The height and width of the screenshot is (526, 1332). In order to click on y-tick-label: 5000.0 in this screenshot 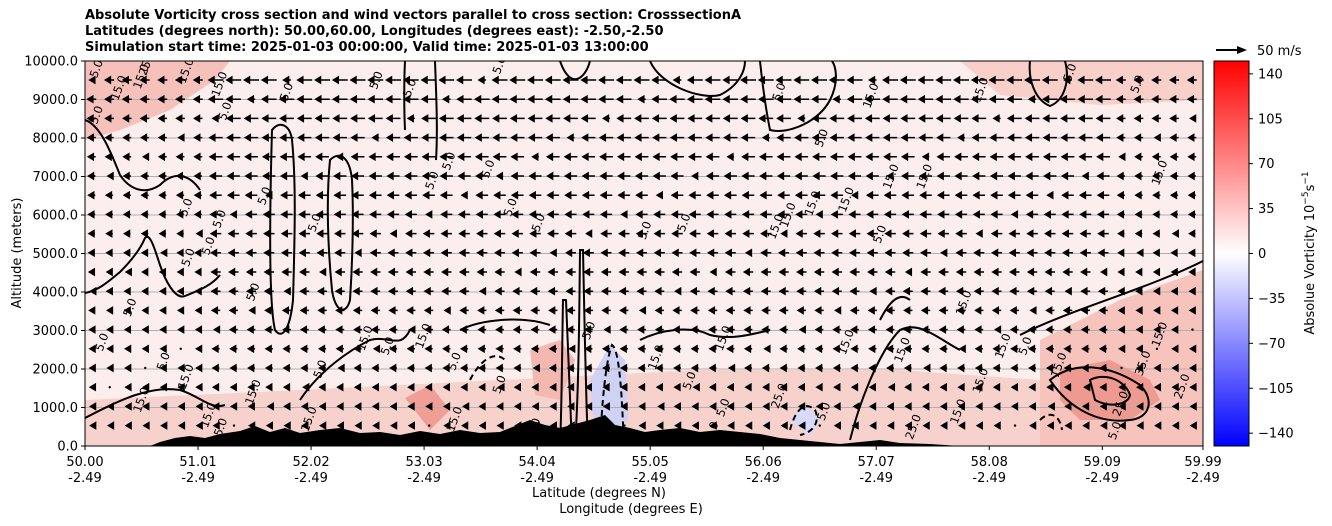, I will do `click(56, 254)`.